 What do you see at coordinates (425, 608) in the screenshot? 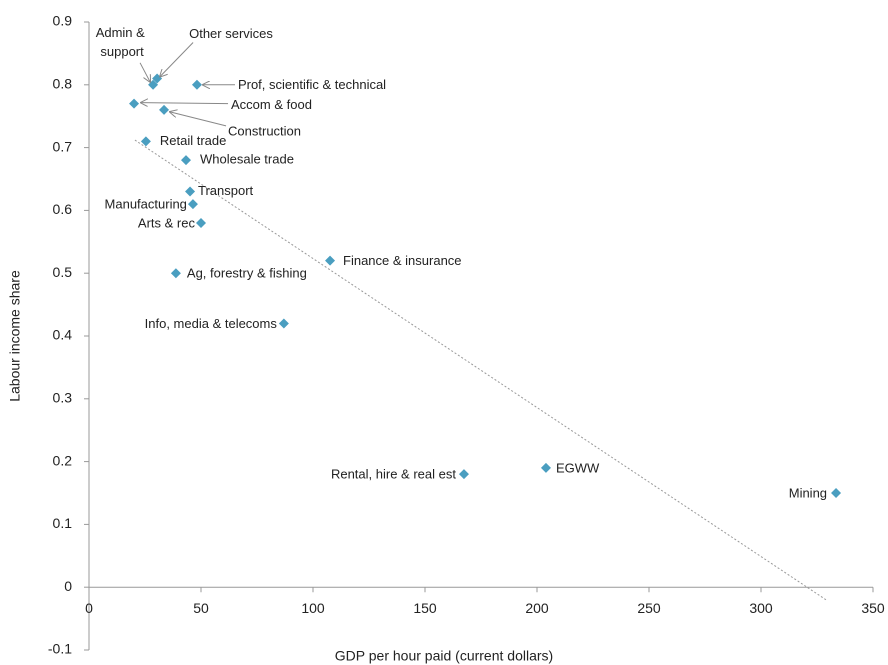
I see `x-tick-label: 150` at bounding box center [425, 608].